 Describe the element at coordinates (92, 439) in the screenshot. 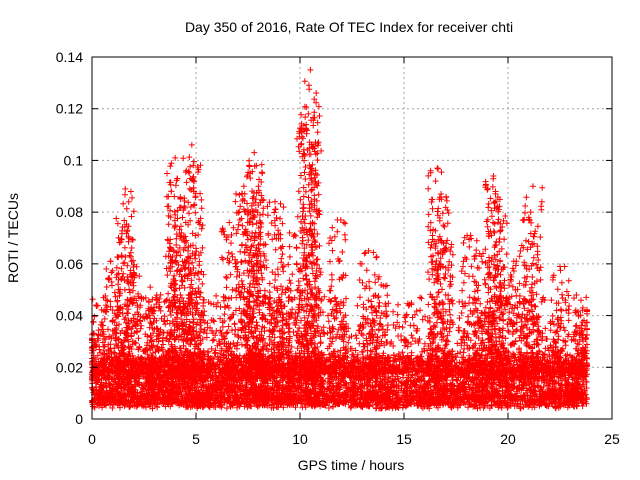

I see `x-tick-label: 0` at that location.